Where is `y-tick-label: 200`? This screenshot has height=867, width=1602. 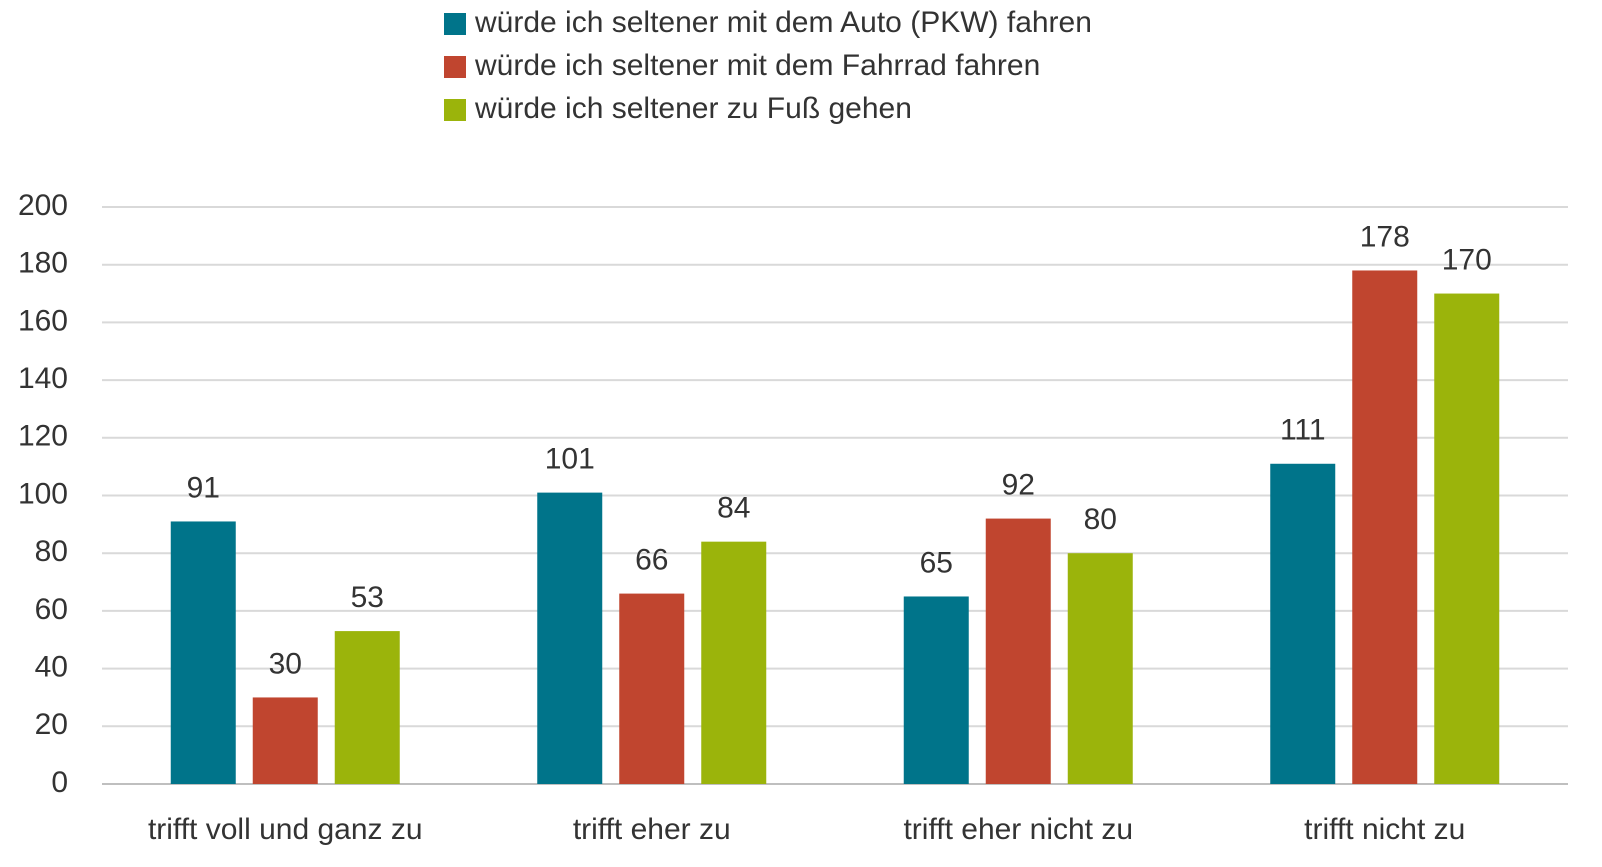
y-tick-label: 200 is located at coordinates (43, 205).